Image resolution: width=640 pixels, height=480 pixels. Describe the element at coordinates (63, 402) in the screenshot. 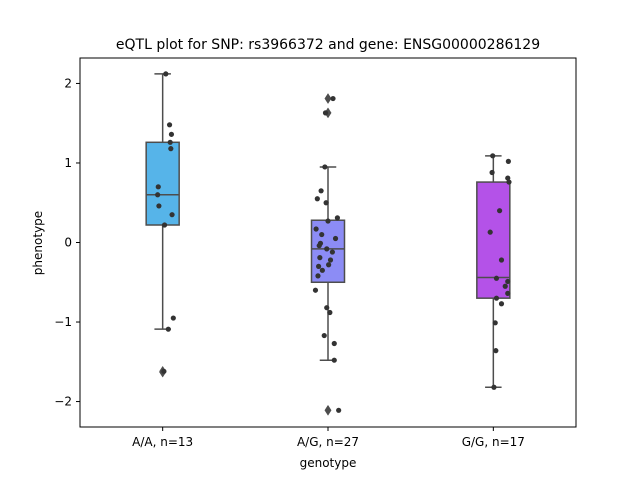

I see `y-tick-label: −2` at that location.